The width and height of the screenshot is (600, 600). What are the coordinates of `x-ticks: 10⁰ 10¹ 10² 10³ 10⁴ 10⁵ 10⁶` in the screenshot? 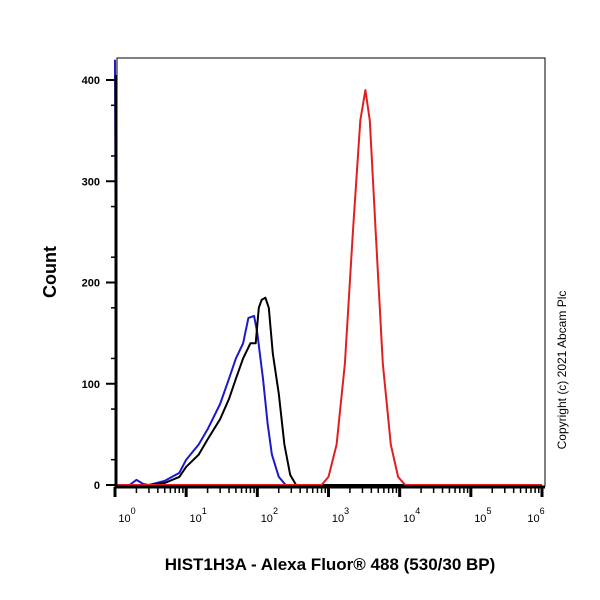 It's located at (329, 506).